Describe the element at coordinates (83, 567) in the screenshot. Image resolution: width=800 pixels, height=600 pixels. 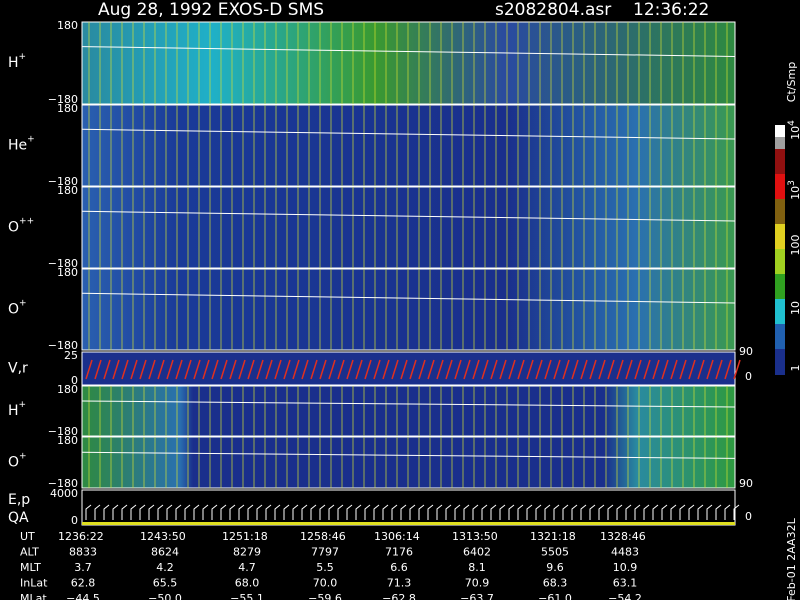
I see `row-value: 3.7` at that location.